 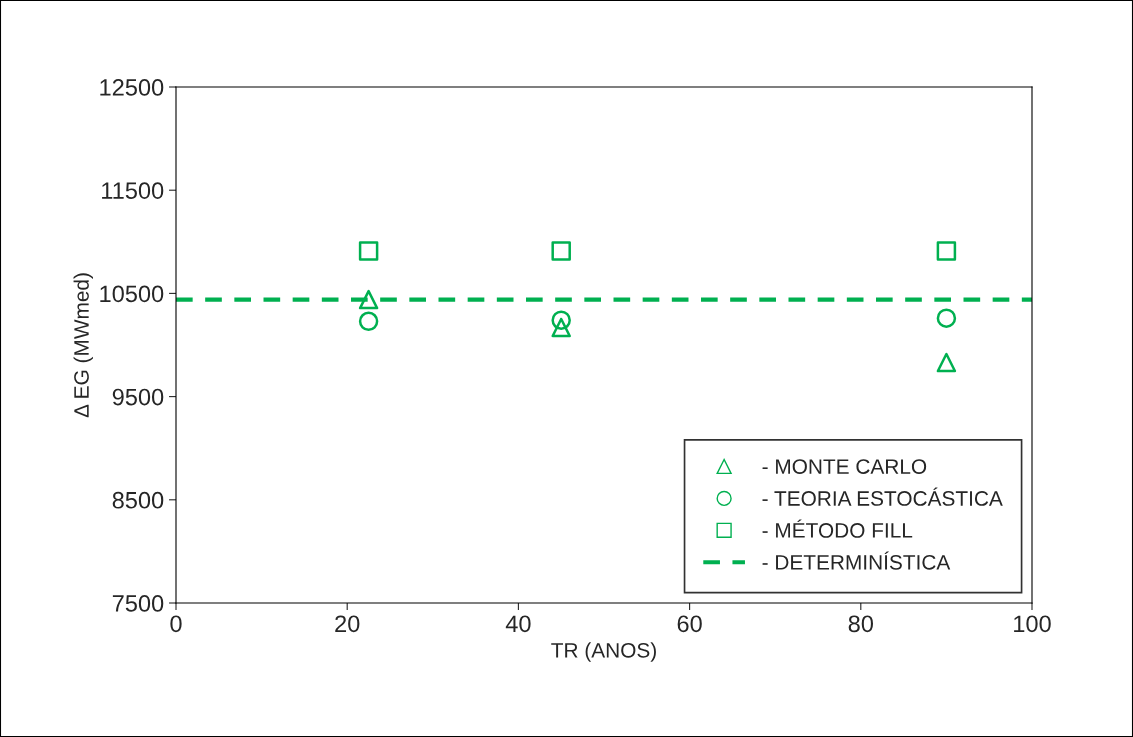 What do you see at coordinates (861, 624) in the screenshot?
I see `x-tick-label: 80` at bounding box center [861, 624].